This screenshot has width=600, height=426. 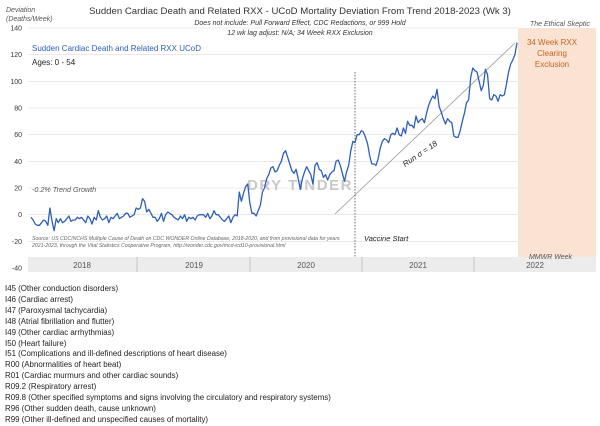 What do you see at coordinates (60, 321) in the screenshot?
I see `icd-code-item: I48 (Atrial fibrillation and flutter)` at bounding box center [60, 321].